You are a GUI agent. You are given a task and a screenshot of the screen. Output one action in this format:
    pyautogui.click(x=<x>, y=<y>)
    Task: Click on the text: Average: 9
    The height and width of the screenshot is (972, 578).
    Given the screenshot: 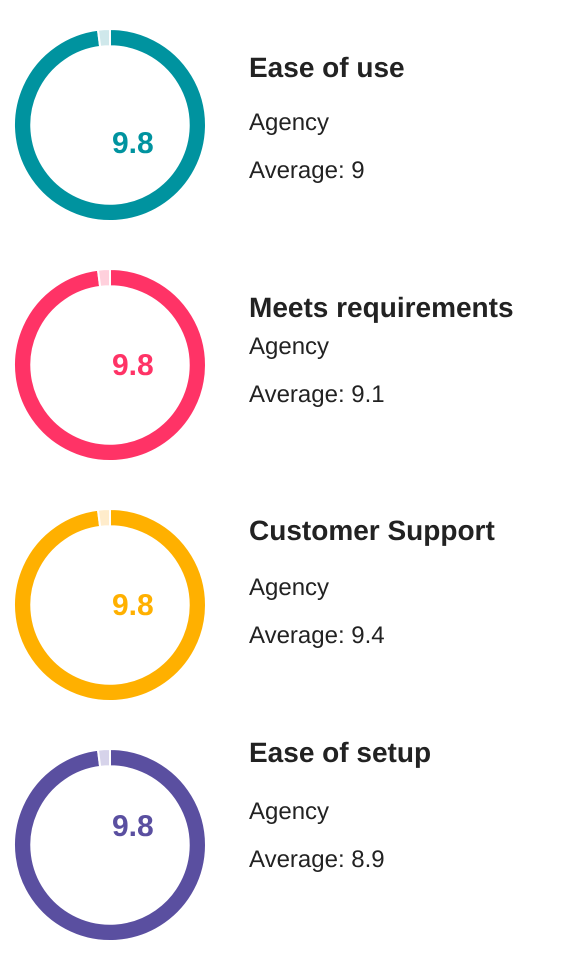 What is the action you would take?
    pyautogui.click(x=307, y=170)
    